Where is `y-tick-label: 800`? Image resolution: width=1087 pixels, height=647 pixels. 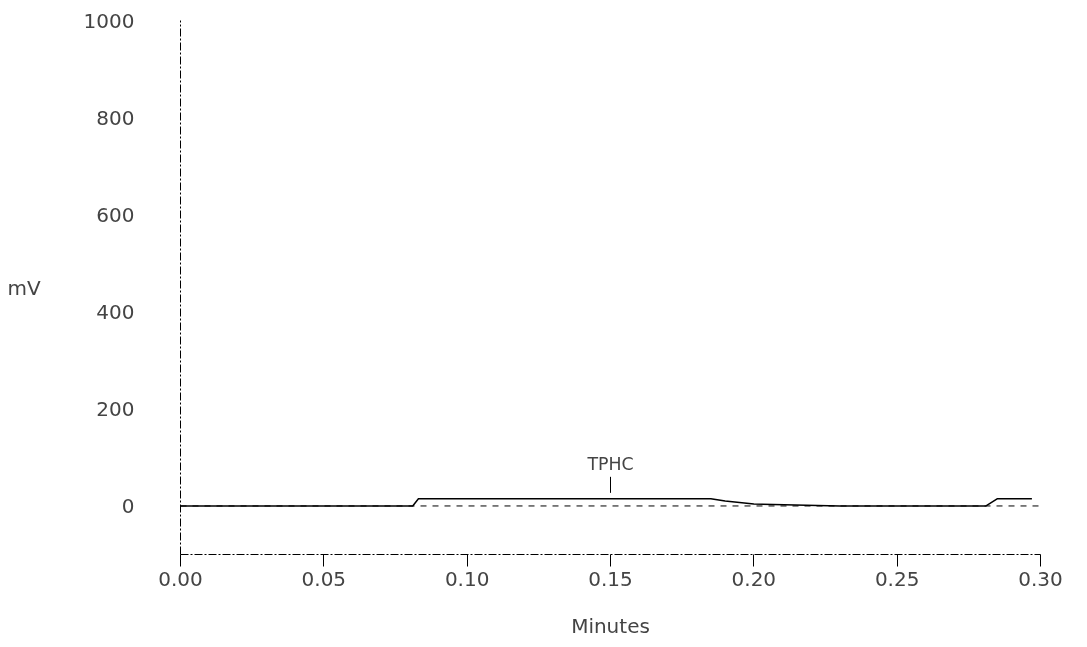 y-tick-label: 800 is located at coordinates (115, 117).